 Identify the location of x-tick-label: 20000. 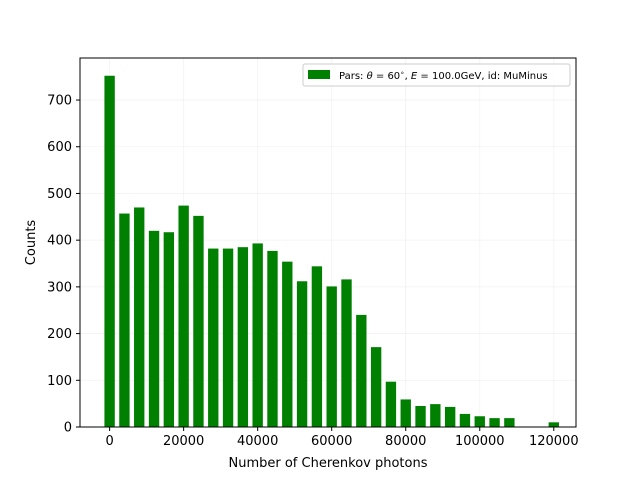
(183, 441).